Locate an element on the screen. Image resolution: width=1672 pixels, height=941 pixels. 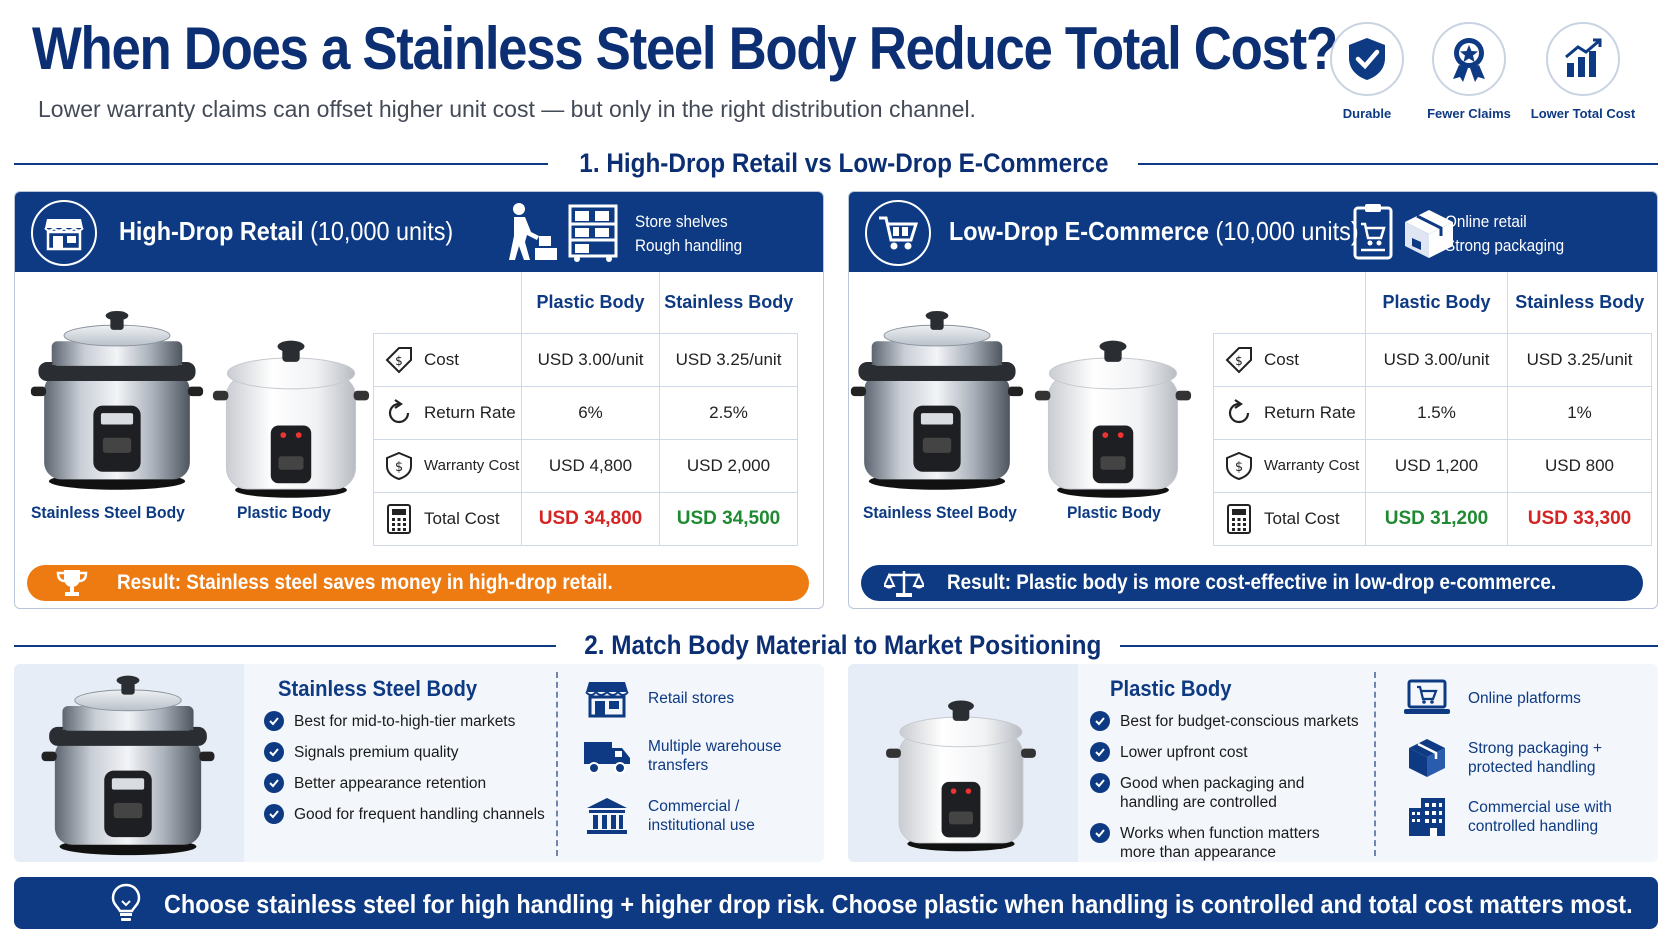
table-row: $ Cost USD 3.00/unit USD 3.25/unit is located at coordinates (585, 359).